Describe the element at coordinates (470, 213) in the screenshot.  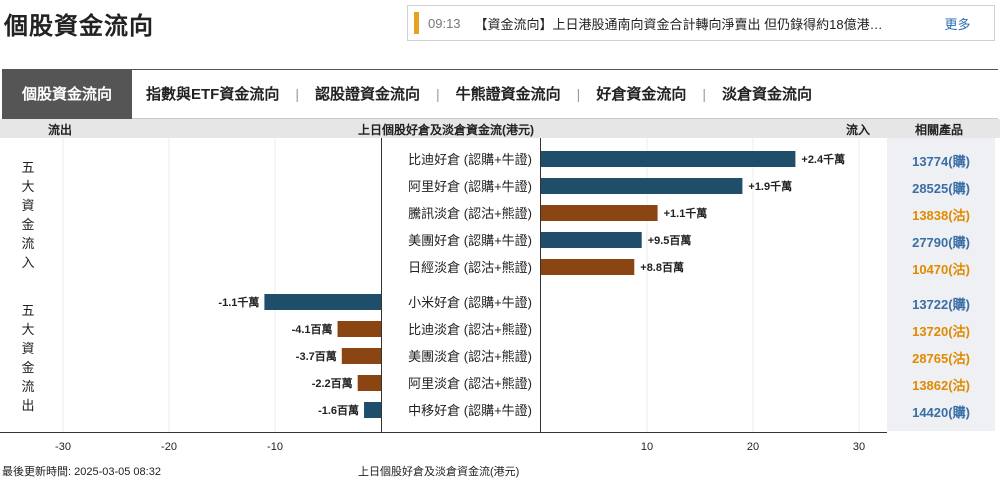
I see `bar-category-label: 騰訊淡倉 (認沽+熊證)` at that location.